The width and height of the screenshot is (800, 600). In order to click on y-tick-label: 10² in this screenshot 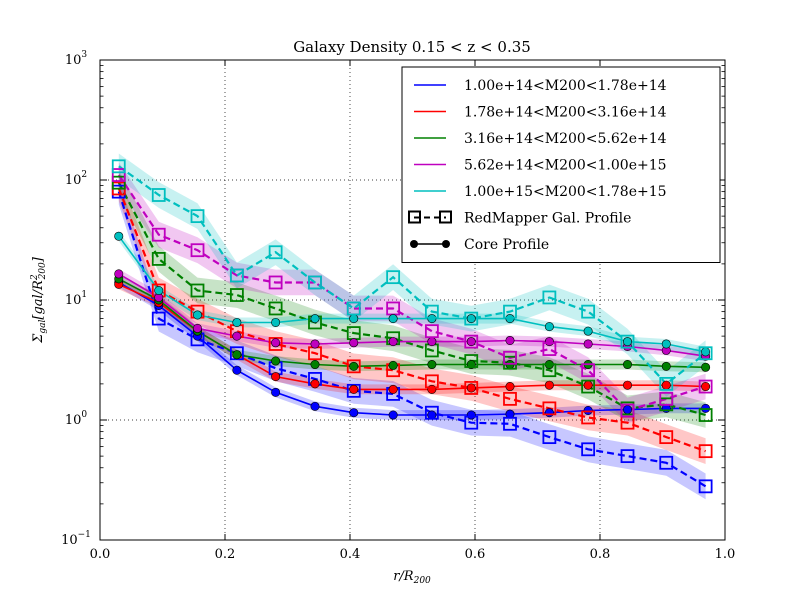, I will do `click(76, 179)`.